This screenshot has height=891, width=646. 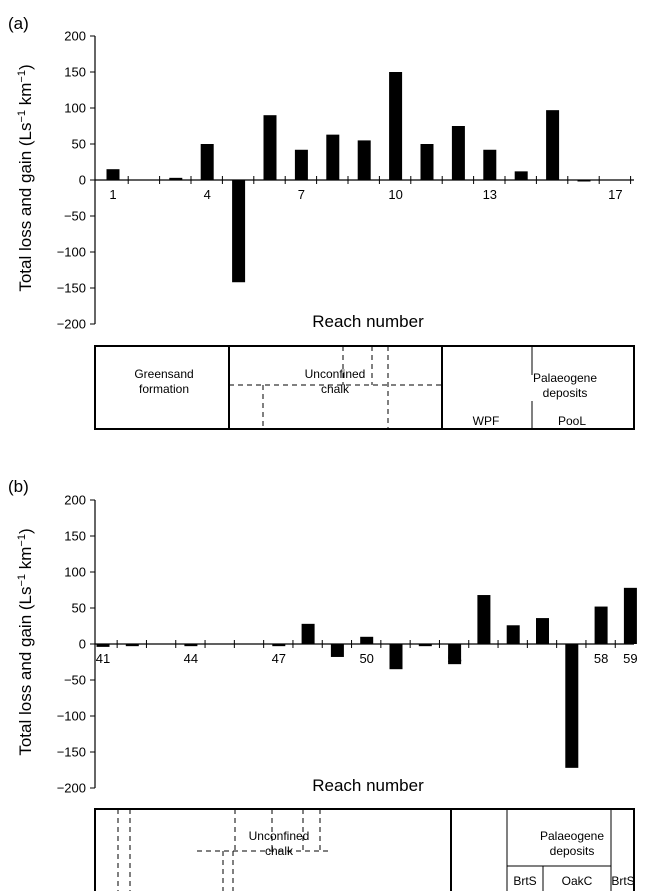 I want to click on panel-a-y-tick-labels: 200 150 100 50 0 −50 −100 −150 −200, so click(x=71, y=180).